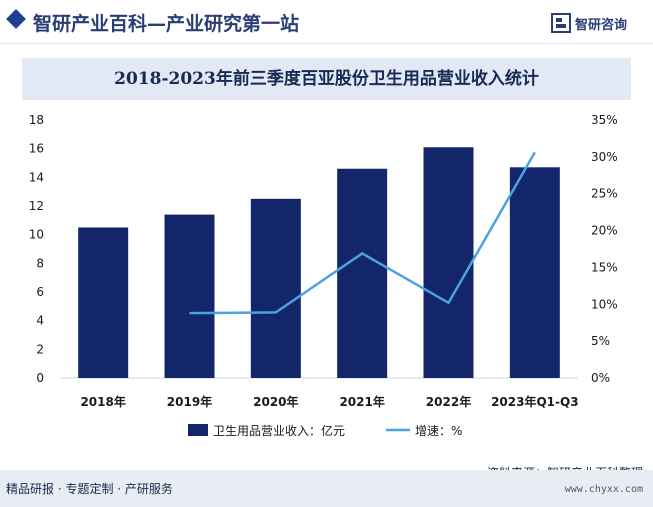 The height and width of the screenshot is (507, 653). I want to click on brand-logo-icon, so click(561, 23).